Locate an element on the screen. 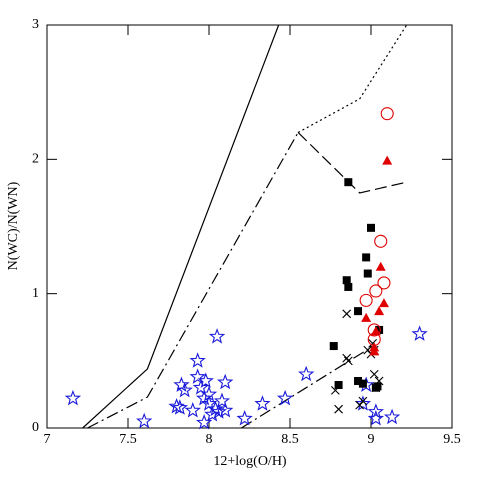 The height and width of the screenshot is (480, 480). y-axis-label: N(WC)/N(WN) is located at coordinates (13, 225).